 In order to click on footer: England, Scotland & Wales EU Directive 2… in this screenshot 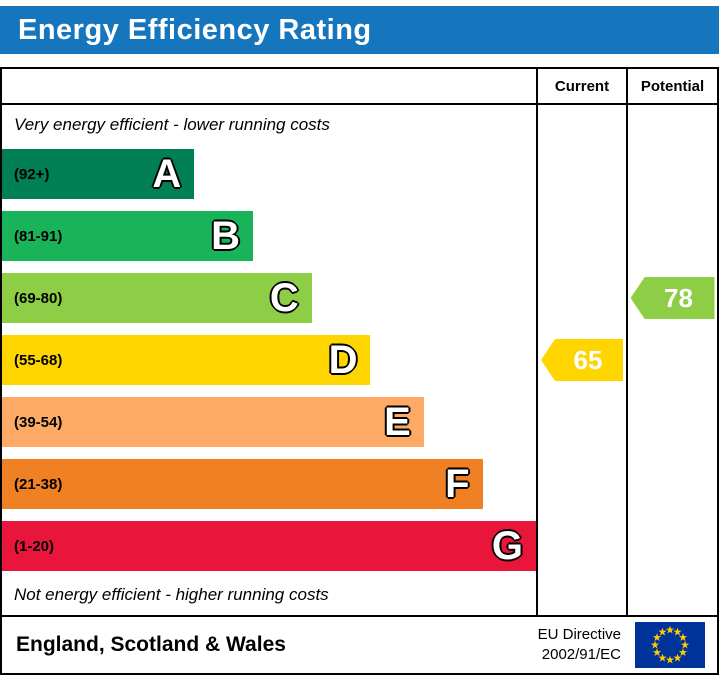, I will do `click(359, 646)`.